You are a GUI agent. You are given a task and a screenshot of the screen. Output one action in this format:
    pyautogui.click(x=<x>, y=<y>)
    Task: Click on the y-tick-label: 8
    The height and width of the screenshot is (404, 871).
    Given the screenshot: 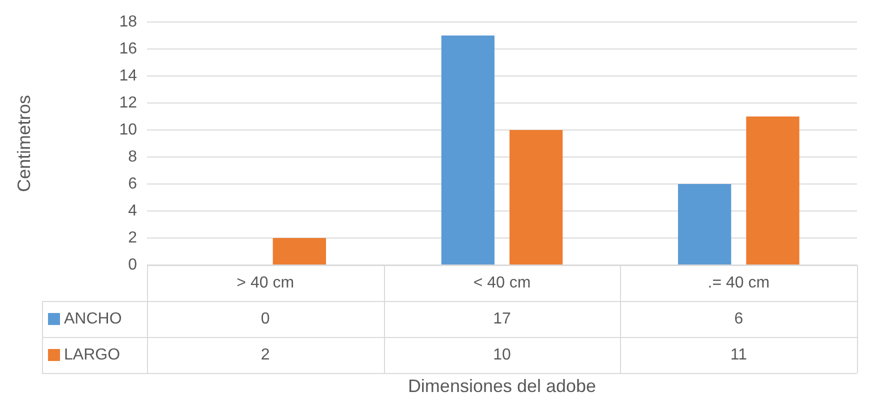 What is the action you would take?
    pyautogui.click(x=133, y=157)
    